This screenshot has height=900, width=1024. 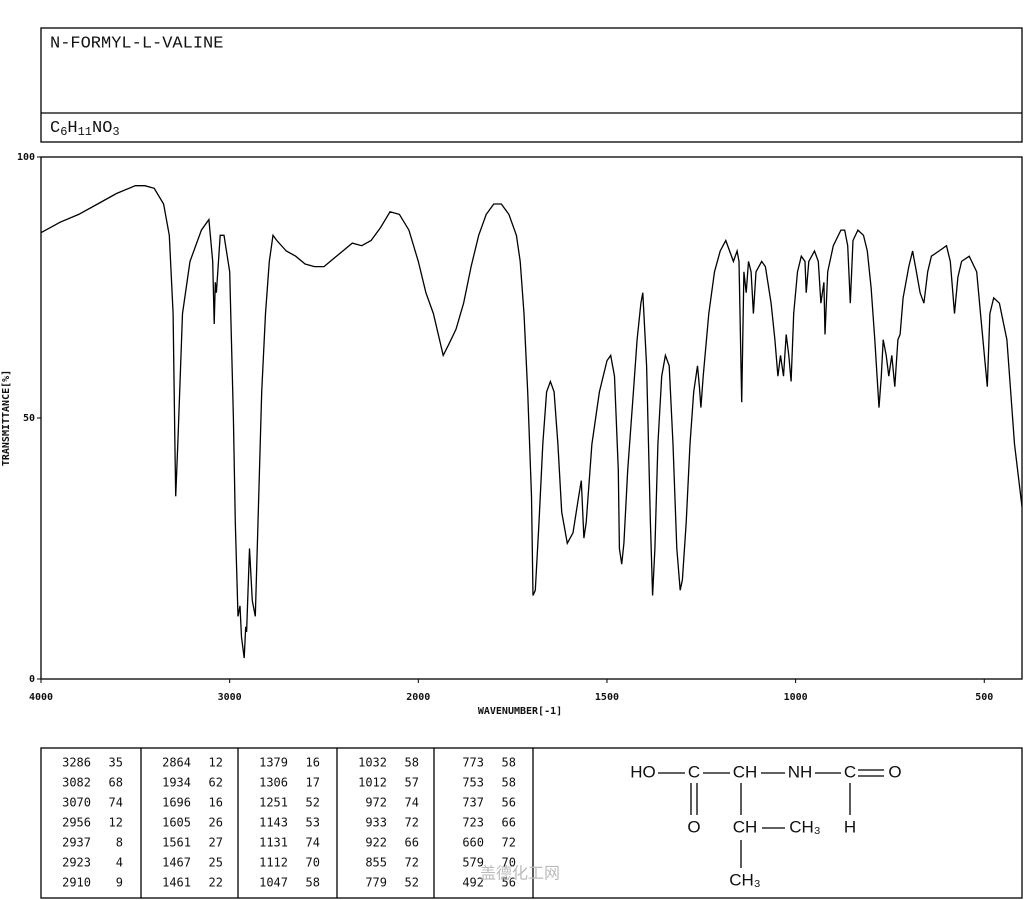 What do you see at coordinates (520, 711) in the screenshot?
I see `x-axis-label: WAVENUMBER[-1]` at bounding box center [520, 711].